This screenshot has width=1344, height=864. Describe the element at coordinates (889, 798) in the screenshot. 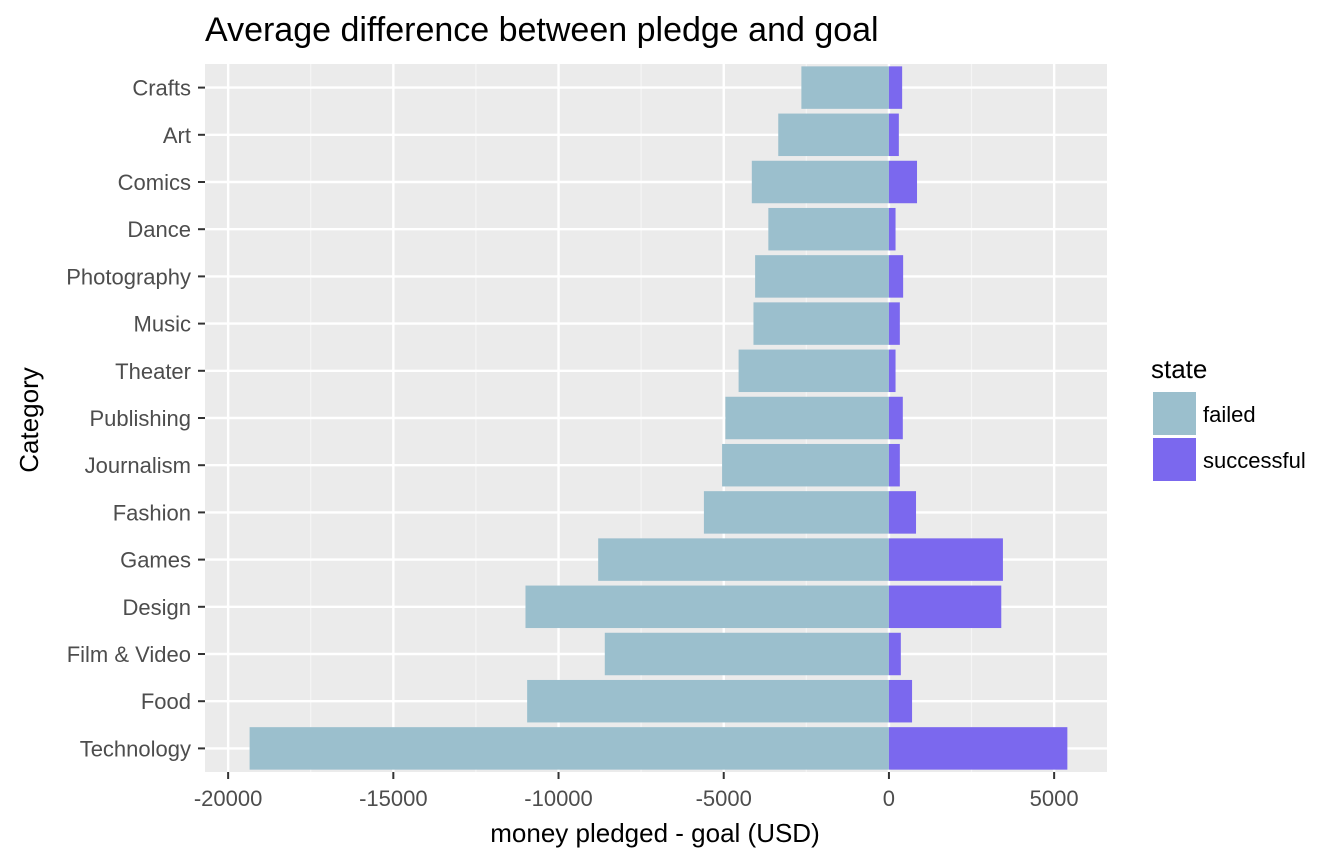

I see `x-tick-label: 0` at that location.